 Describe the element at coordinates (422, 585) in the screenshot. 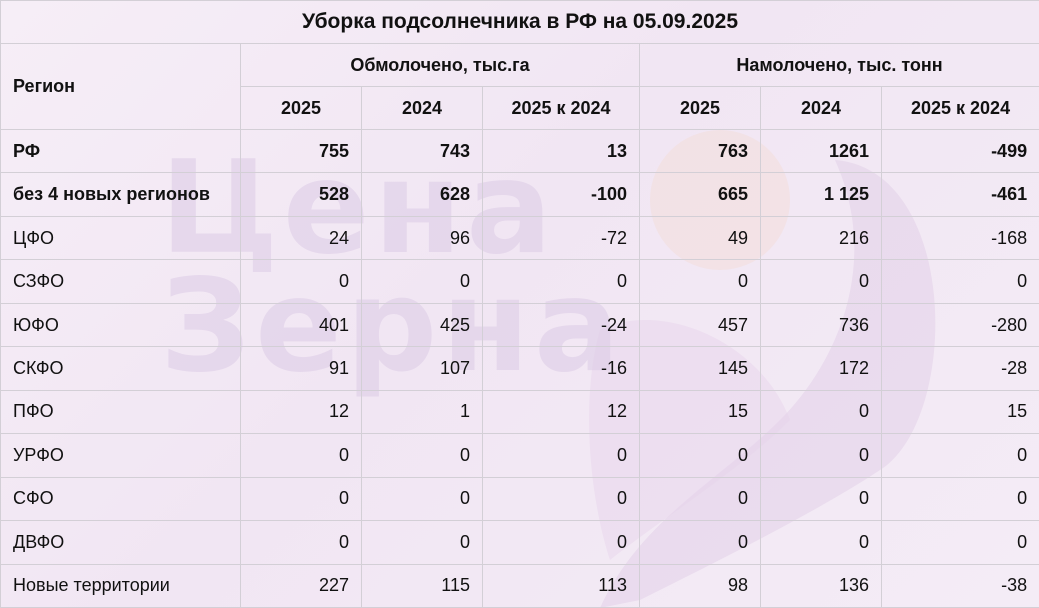

I see `value-cell: 115` at that location.